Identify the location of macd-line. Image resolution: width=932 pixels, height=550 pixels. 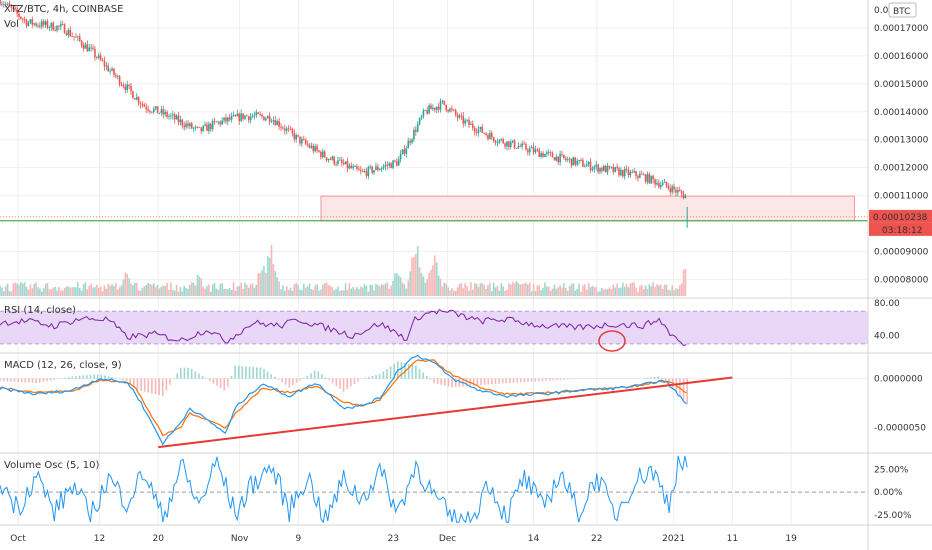
(343, 400).